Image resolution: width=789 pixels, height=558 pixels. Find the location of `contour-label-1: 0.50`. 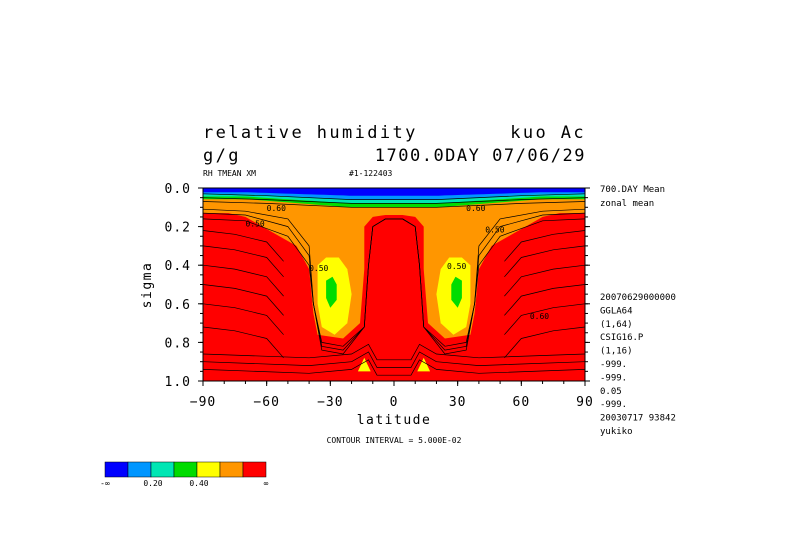

contour-label-1: 0.50 is located at coordinates (494, 229).